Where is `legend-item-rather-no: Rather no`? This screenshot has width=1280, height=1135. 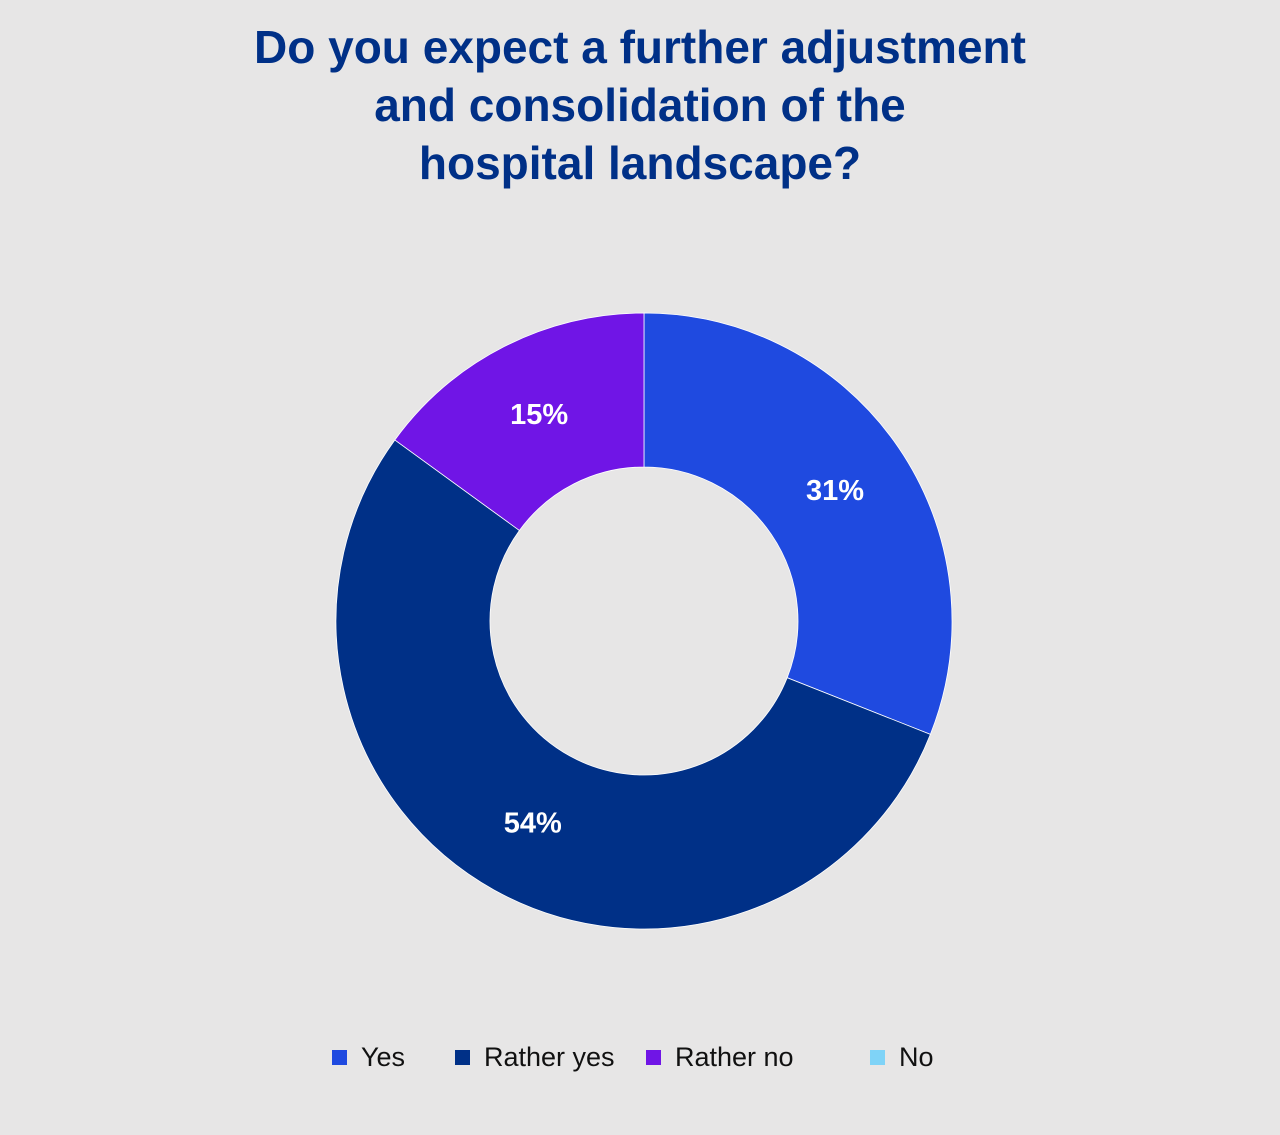 legend-item-rather-no: Rather no is located at coordinates (720, 1057).